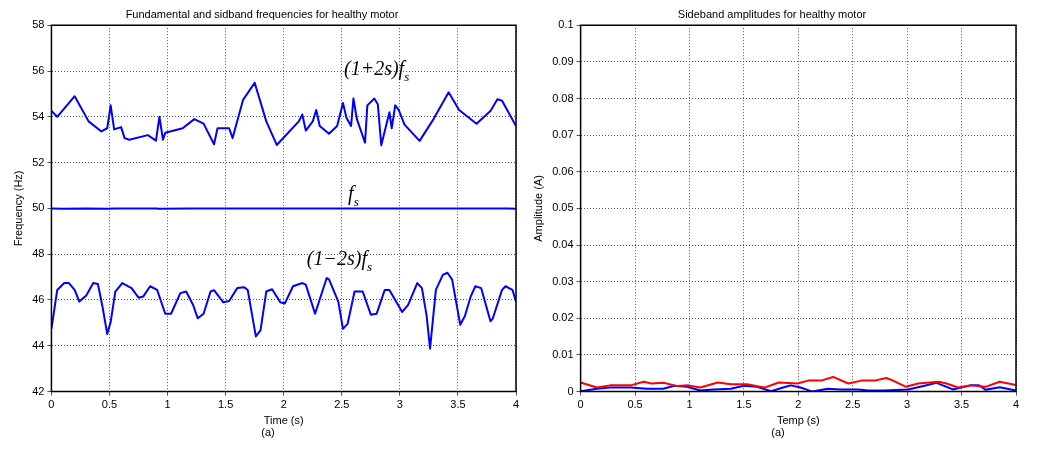  Describe the element at coordinates (38, 299) in the screenshot. I see `y-tick-label: 46` at that location.